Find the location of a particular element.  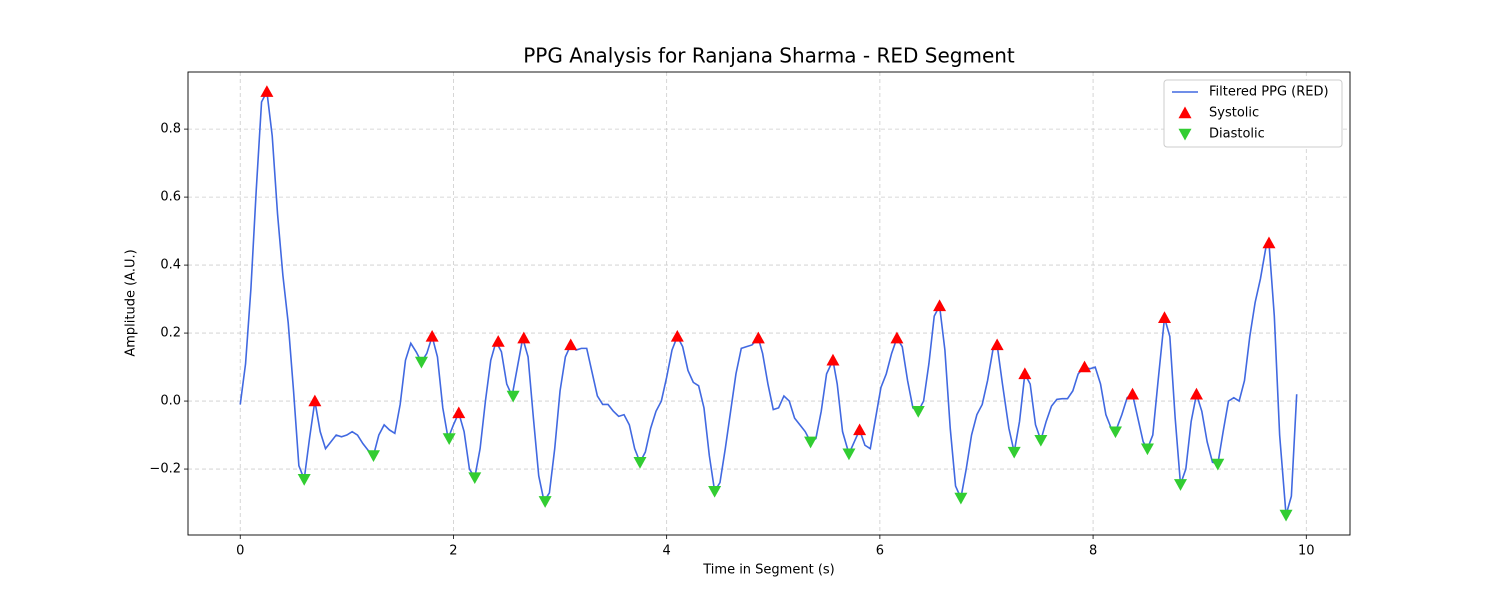

legend-label: Diastolic is located at coordinates (1237, 134).